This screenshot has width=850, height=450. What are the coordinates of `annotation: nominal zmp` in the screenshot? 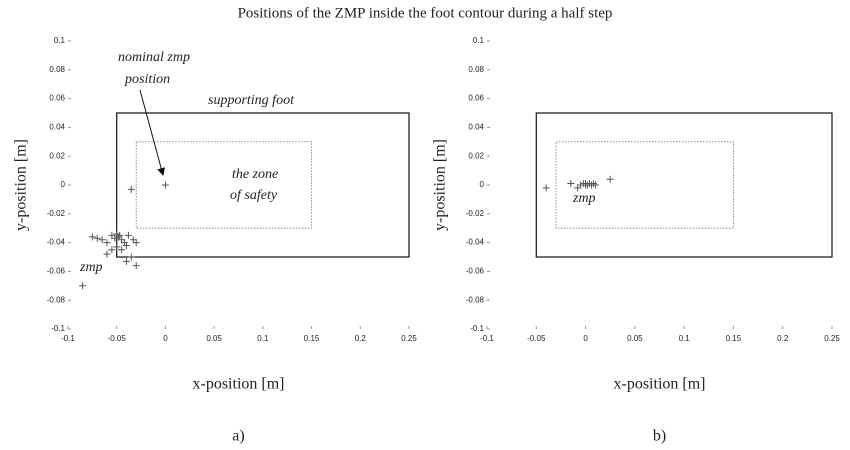 It's located at (154, 57).